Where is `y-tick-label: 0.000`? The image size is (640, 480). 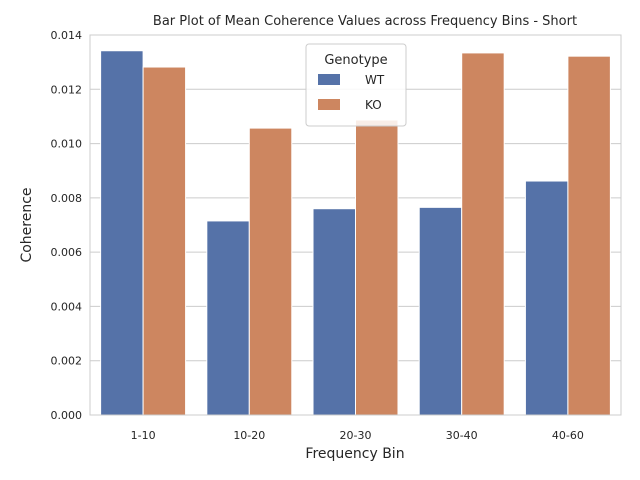 y-tick-label: 0.000 is located at coordinates (67, 415).